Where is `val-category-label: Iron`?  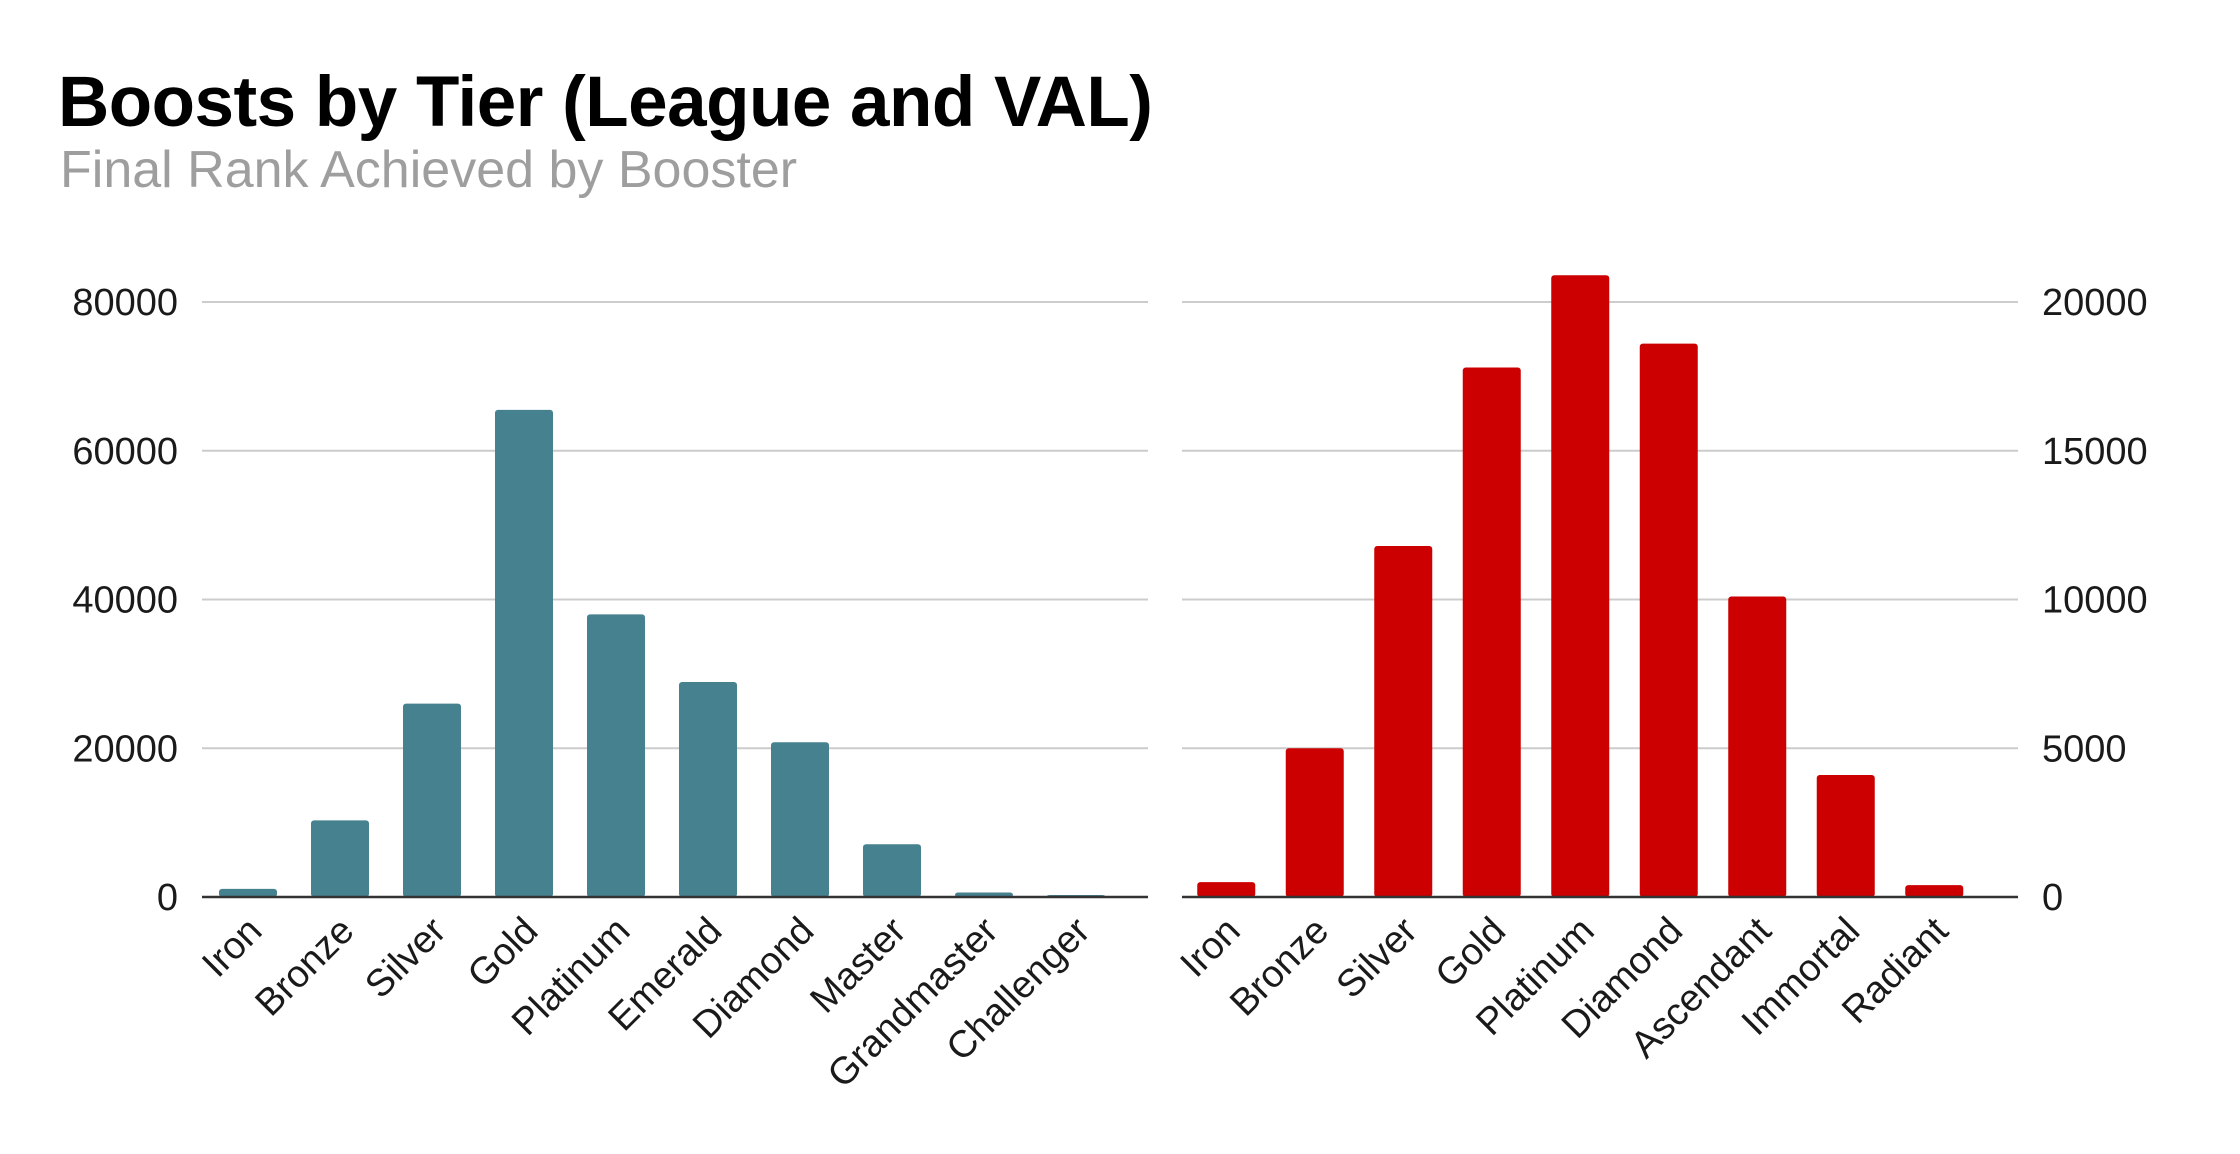 val-category-label: Iron is located at coordinates (1211, 948).